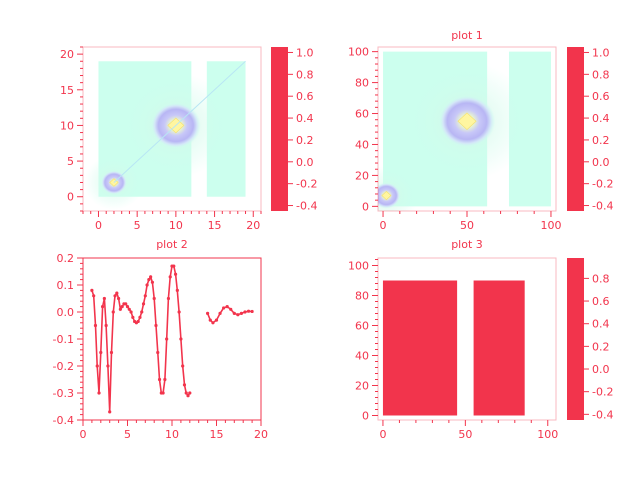 The height and width of the screenshot is (480, 640). What do you see at coordinates (176, 225) in the screenshot?
I see `top-left-x-tick-label: 10` at bounding box center [176, 225].